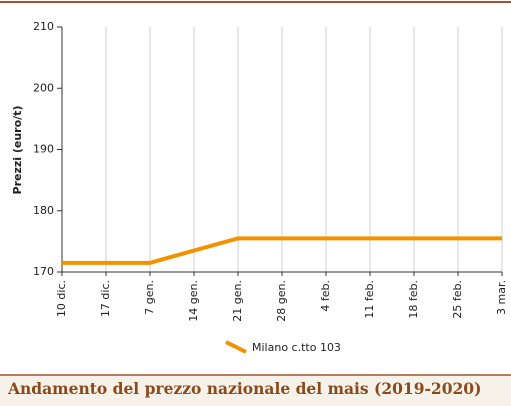 The image size is (511, 406). I want to click on legend-label: Milano c.tto 103, so click(296, 347).